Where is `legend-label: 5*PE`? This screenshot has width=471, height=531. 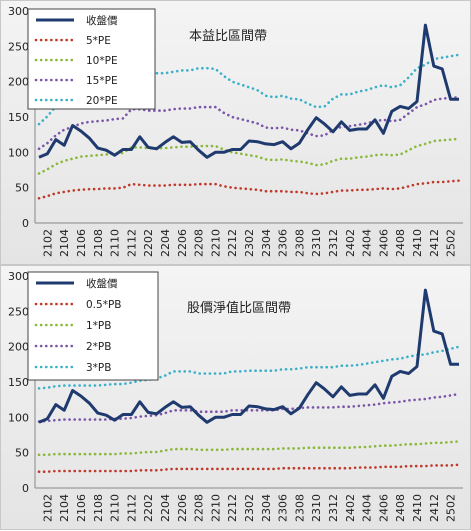 legend-label: 5*PE is located at coordinates (98, 41).